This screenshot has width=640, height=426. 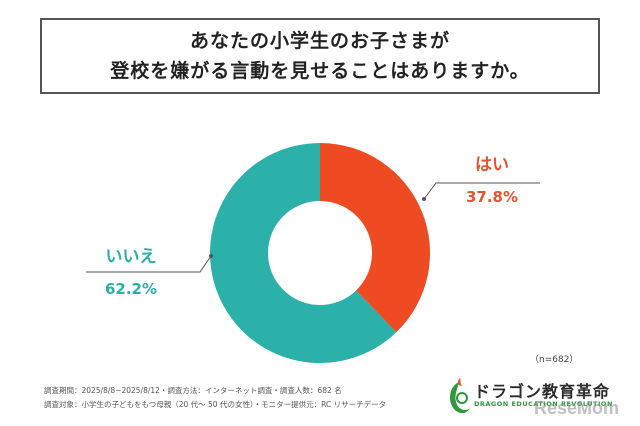 What do you see at coordinates (320, 71) in the screenshot?
I see `title-line-2: 登校を嫌がる言動を見せることはありますか。` at bounding box center [320, 71].